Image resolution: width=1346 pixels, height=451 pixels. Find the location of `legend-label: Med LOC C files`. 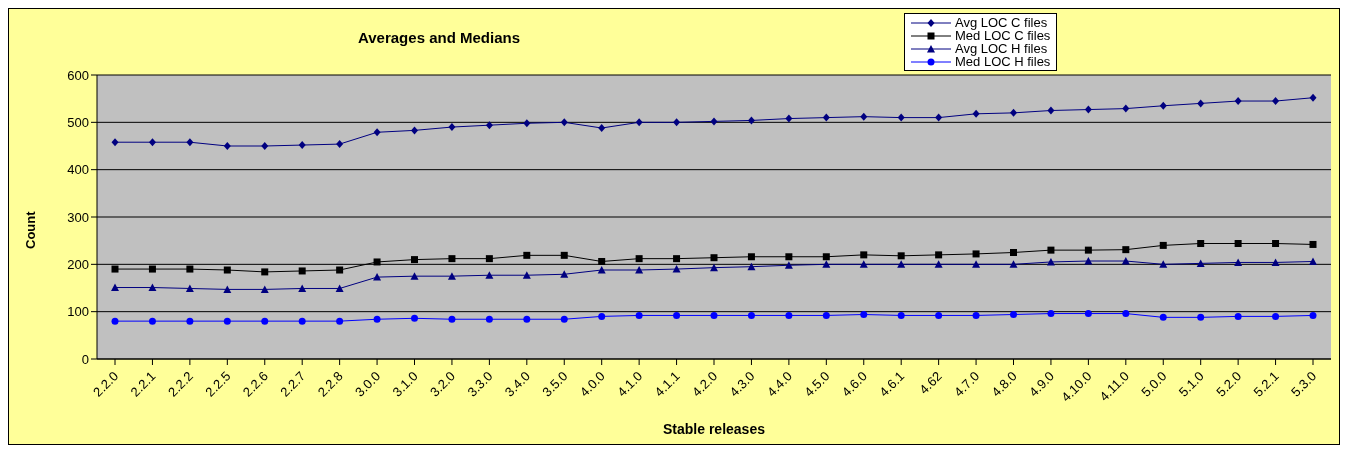

legend-label: Med LOC C files is located at coordinates (1003, 35).